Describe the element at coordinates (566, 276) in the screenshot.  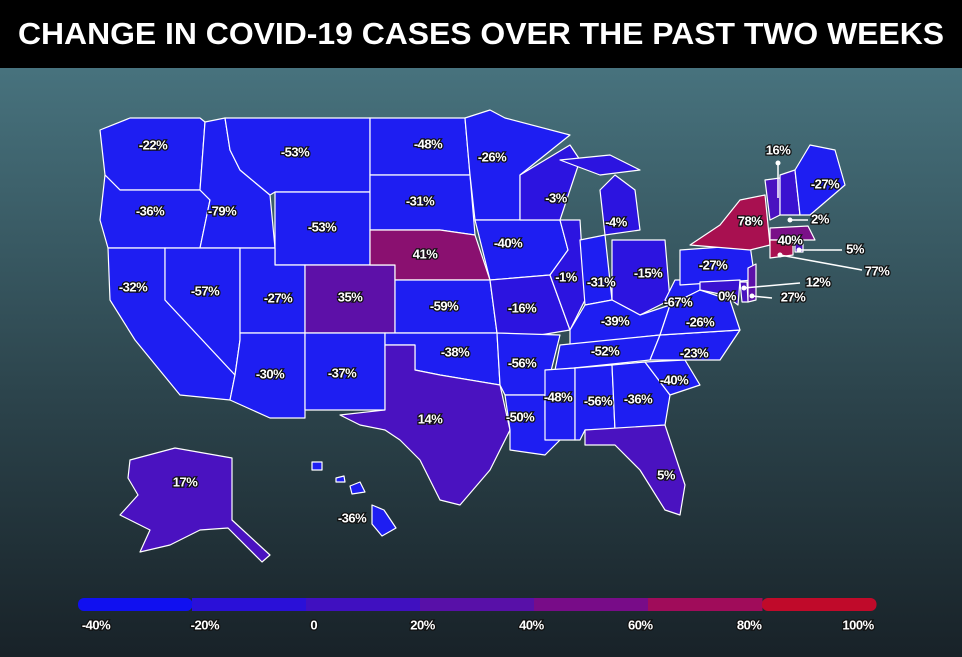
I see `region-label: -1%` at that location.